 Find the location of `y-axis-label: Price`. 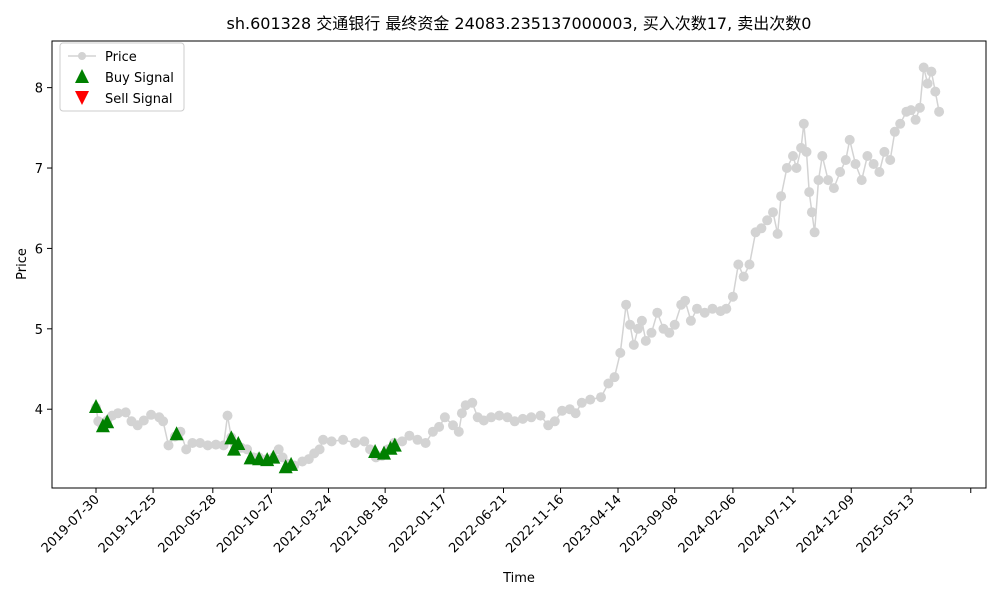

y-axis-label: Price is located at coordinates (22, 264).